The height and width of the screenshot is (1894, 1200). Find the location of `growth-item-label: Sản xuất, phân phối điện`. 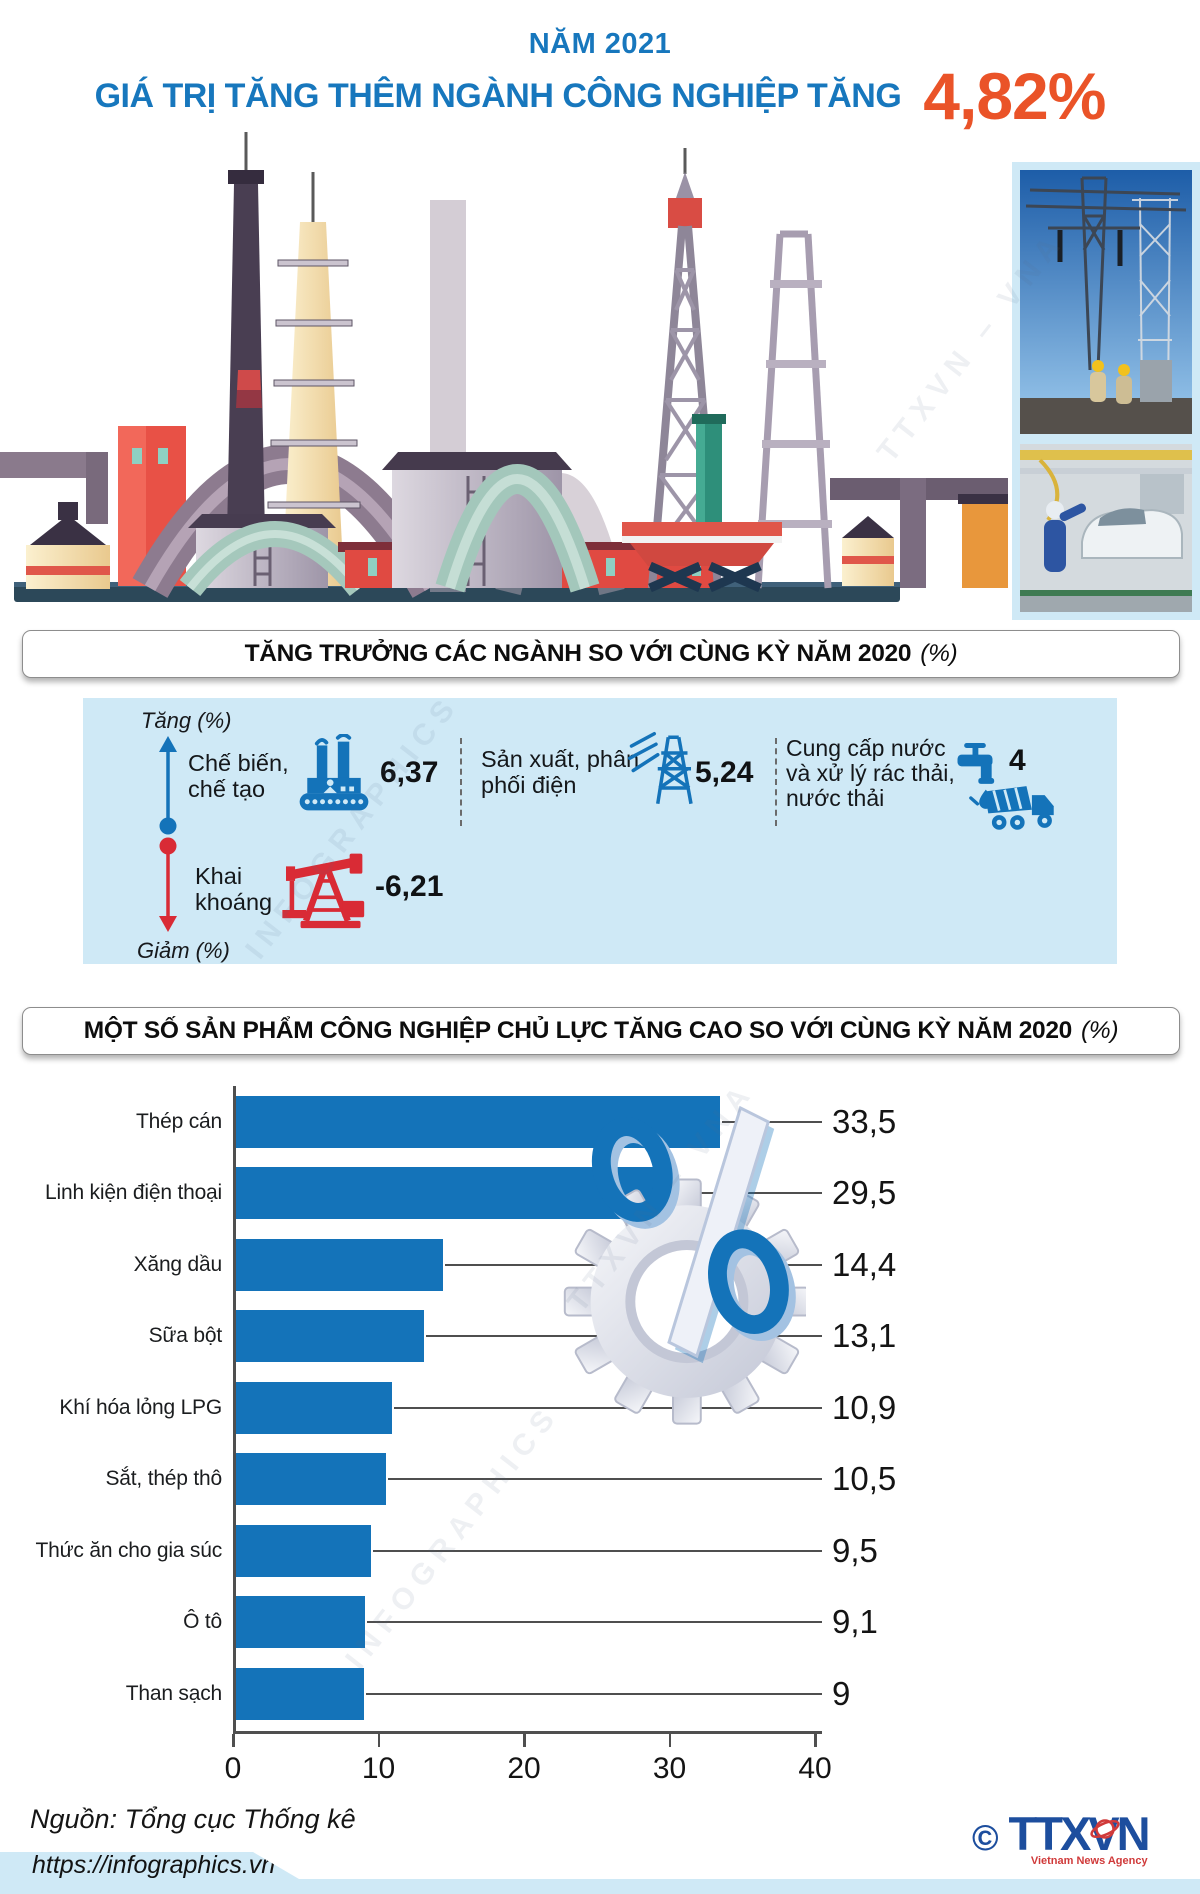

growth-item-label: Sản xuất, phân phối điện is located at coordinates (560, 772).